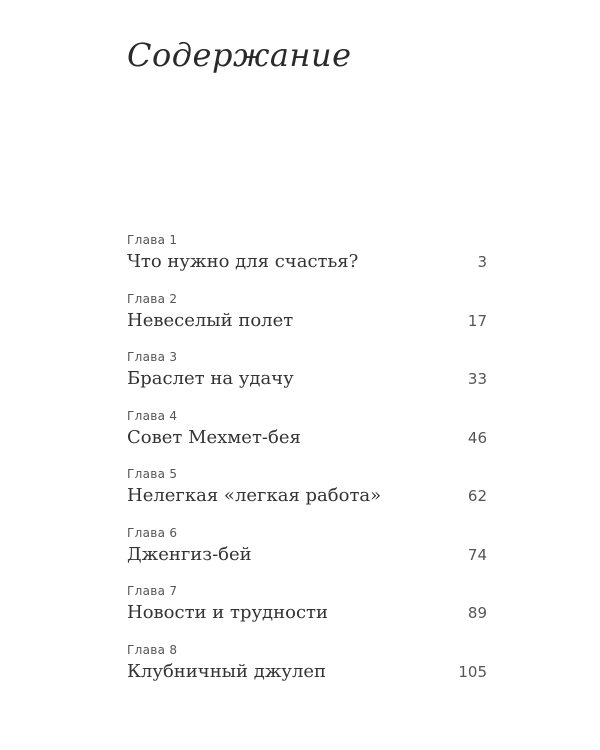  Describe the element at coordinates (243, 261) in the screenshot. I see `chapter-title: Что нужно для счастья?` at that location.